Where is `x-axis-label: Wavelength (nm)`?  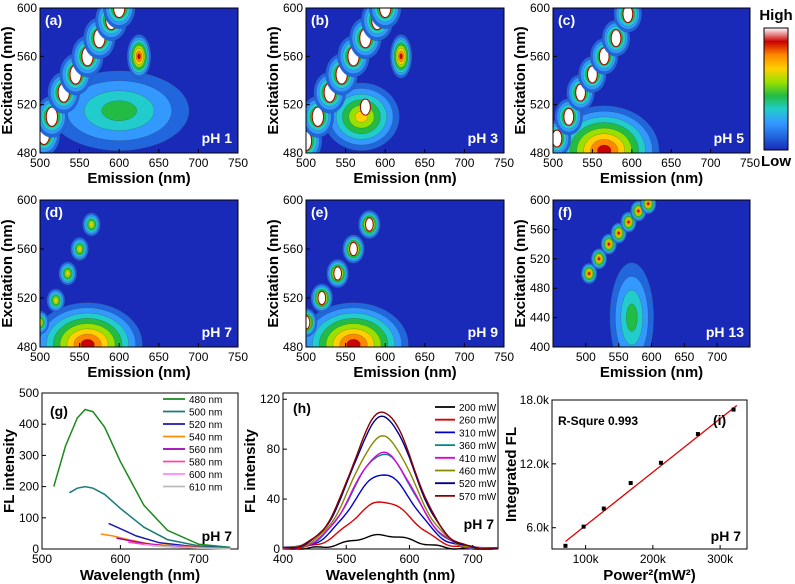 x-axis-label: Wavelength (nm) is located at coordinates (140, 575).